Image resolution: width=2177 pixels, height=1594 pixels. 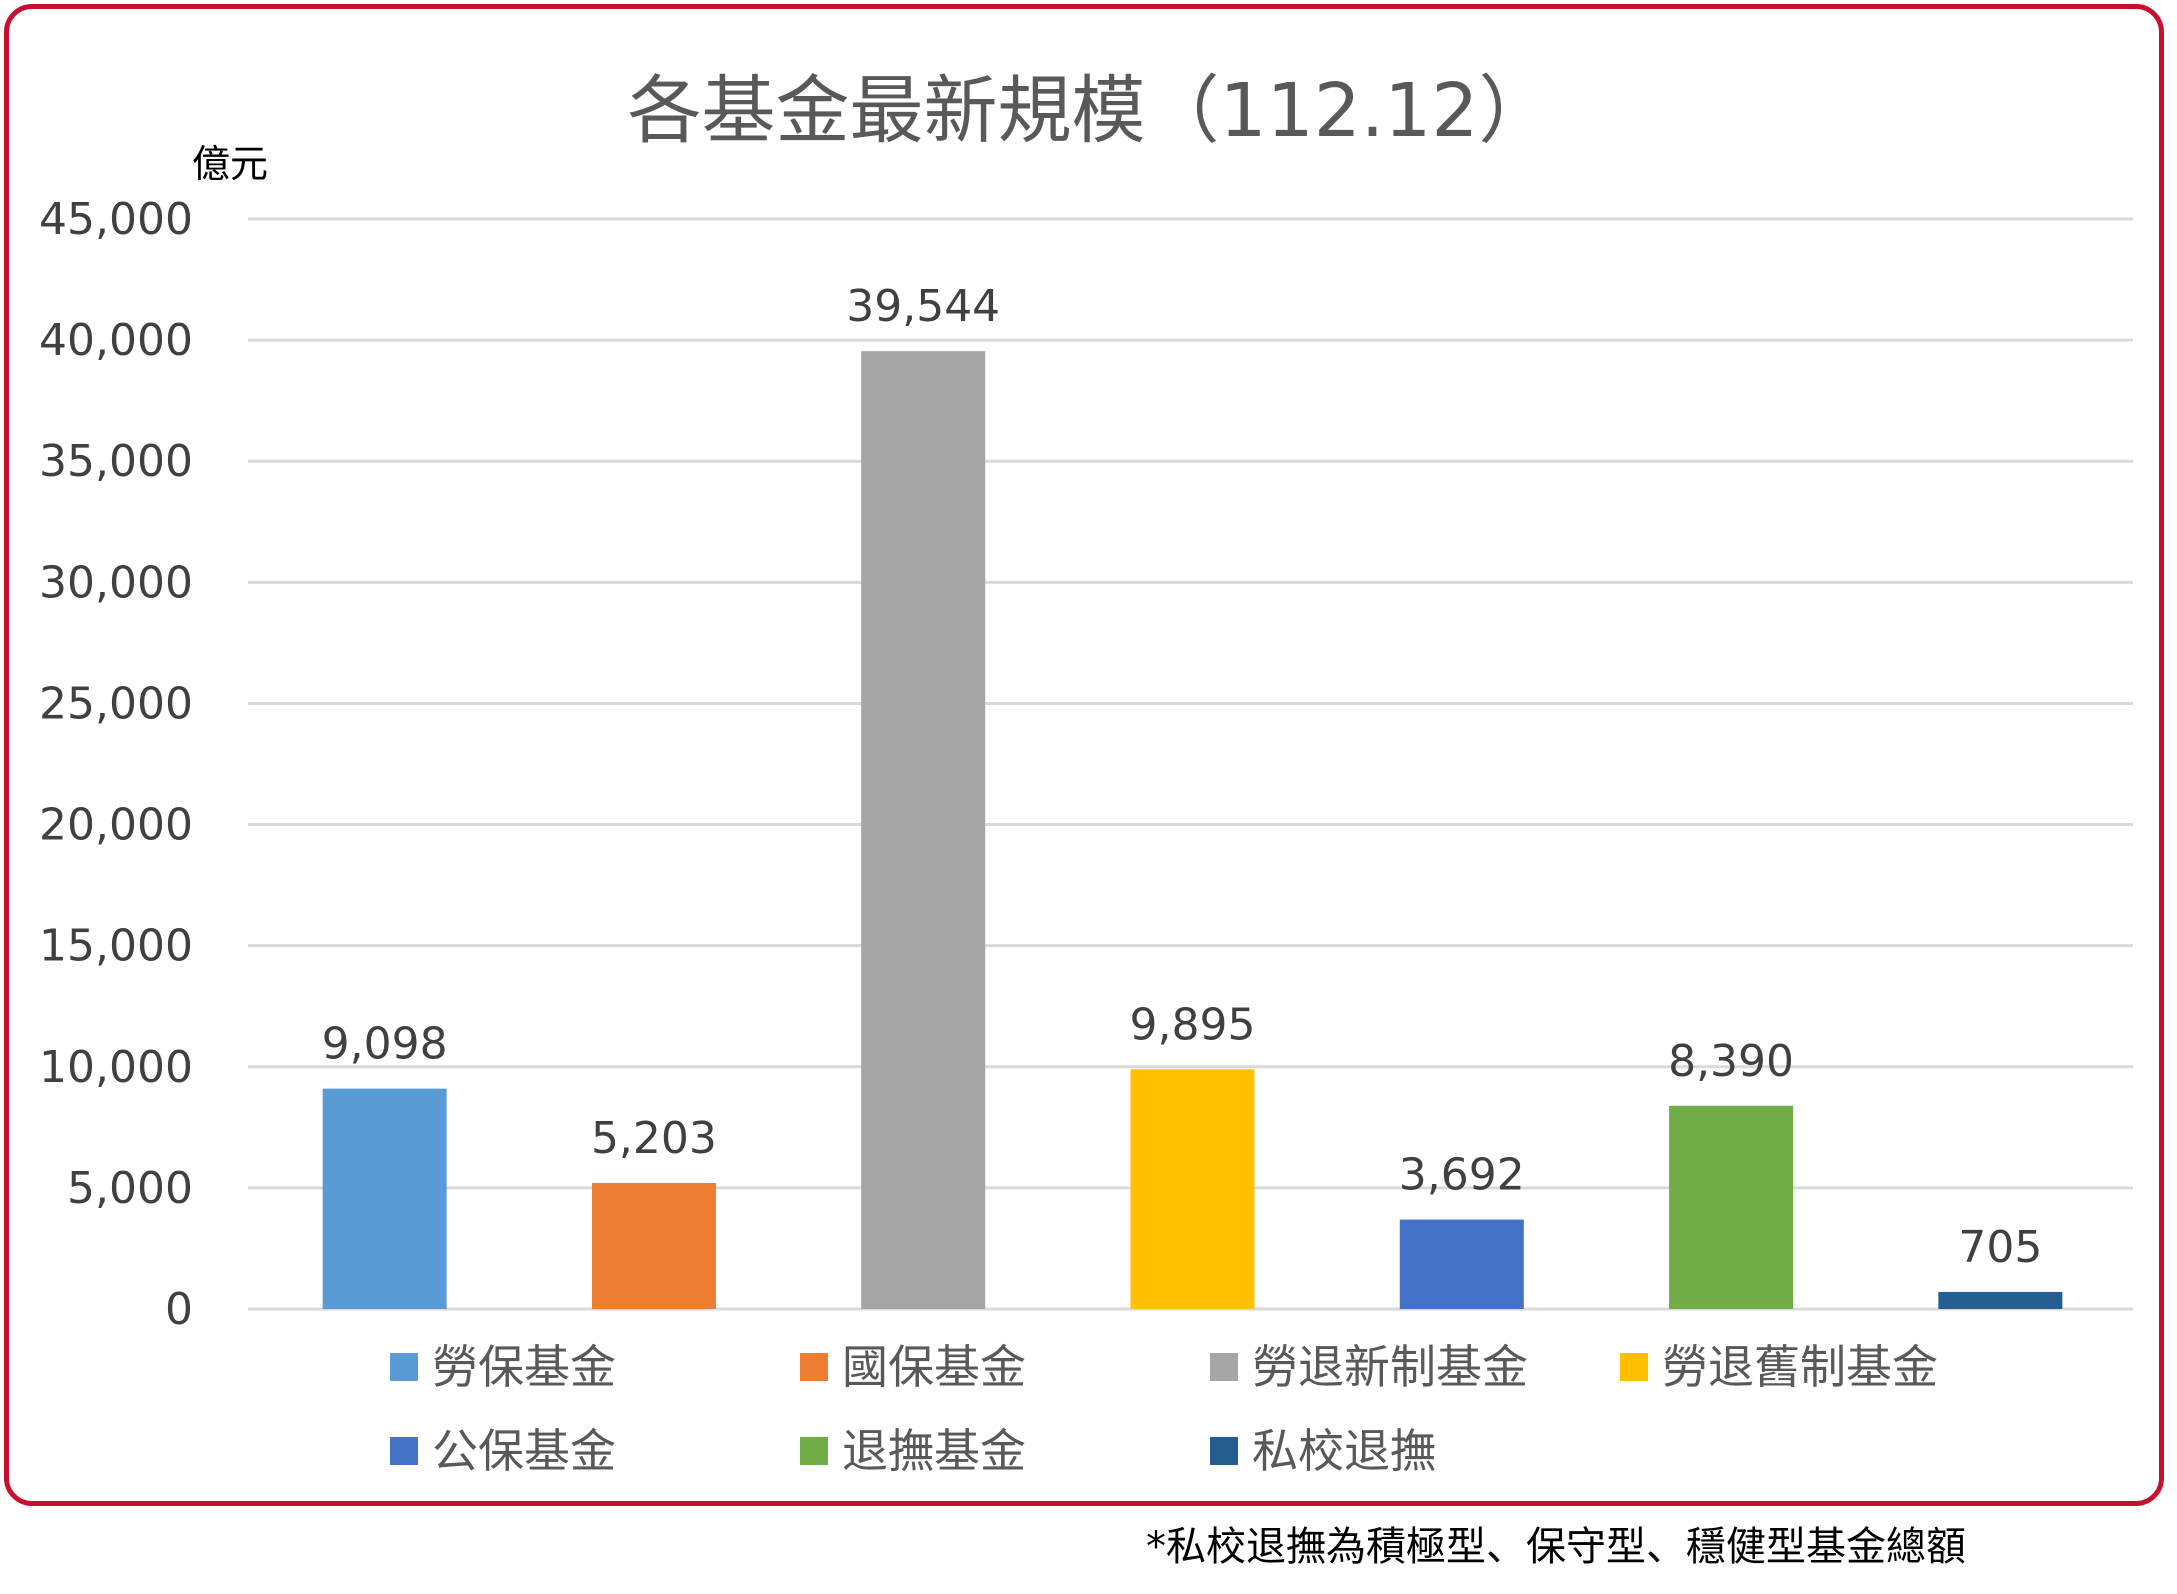 What do you see at coordinates (934, 1367) in the screenshot?
I see `legend-label: 國保基金` at bounding box center [934, 1367].